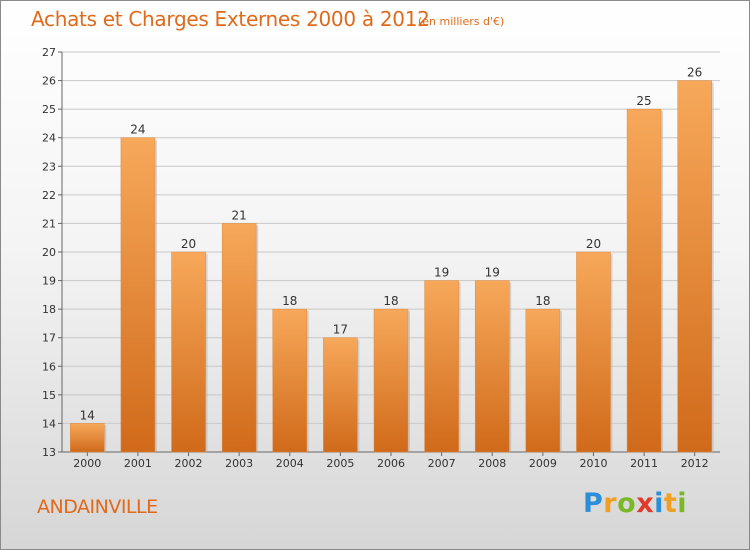 The image size is (750, 551). Describe the element at coordinates (610, 503) in the screenshot. I see `logo-letter: r` at that location.